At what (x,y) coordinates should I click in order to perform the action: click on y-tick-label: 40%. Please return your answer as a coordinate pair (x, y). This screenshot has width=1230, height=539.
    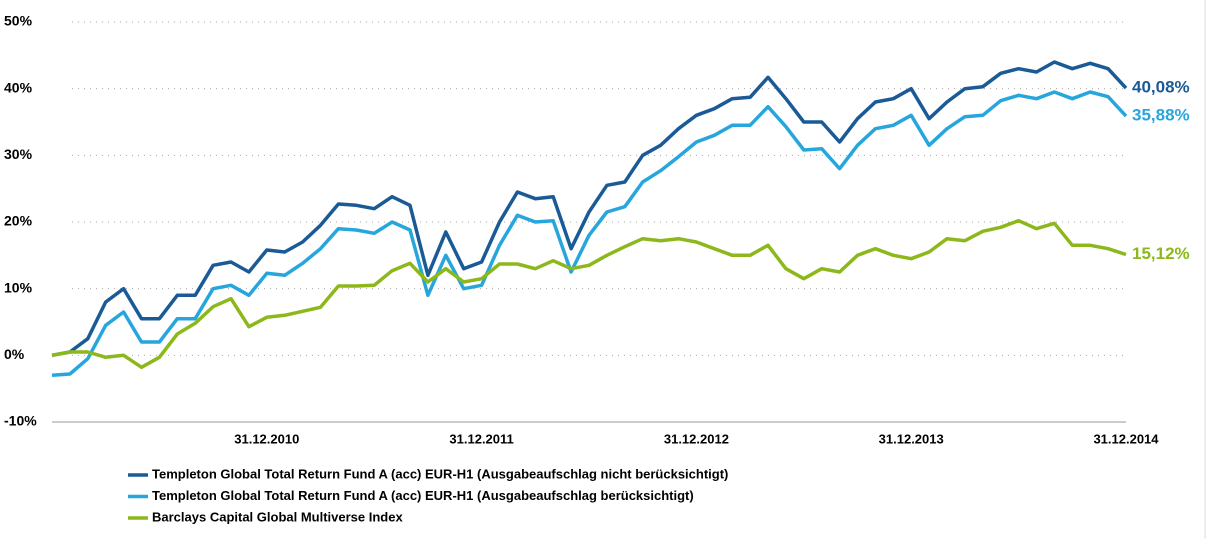
    Looking at the image, I should click on (18, 87).